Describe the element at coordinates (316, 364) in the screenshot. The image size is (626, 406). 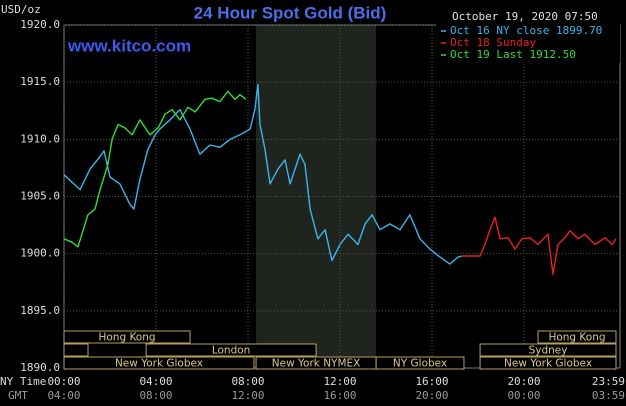
I see `session-label: New York NYMEX` at that location.